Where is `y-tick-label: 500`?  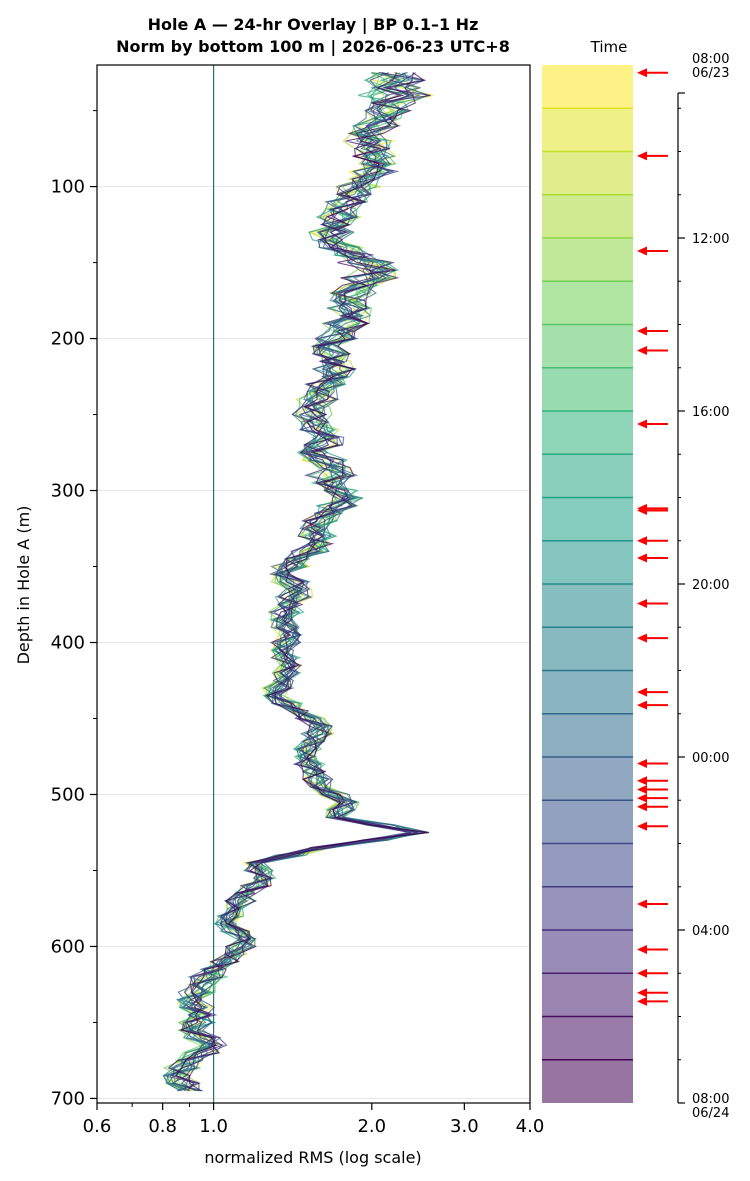 y-tick-label: 500 is located at coordinates (68, 794).